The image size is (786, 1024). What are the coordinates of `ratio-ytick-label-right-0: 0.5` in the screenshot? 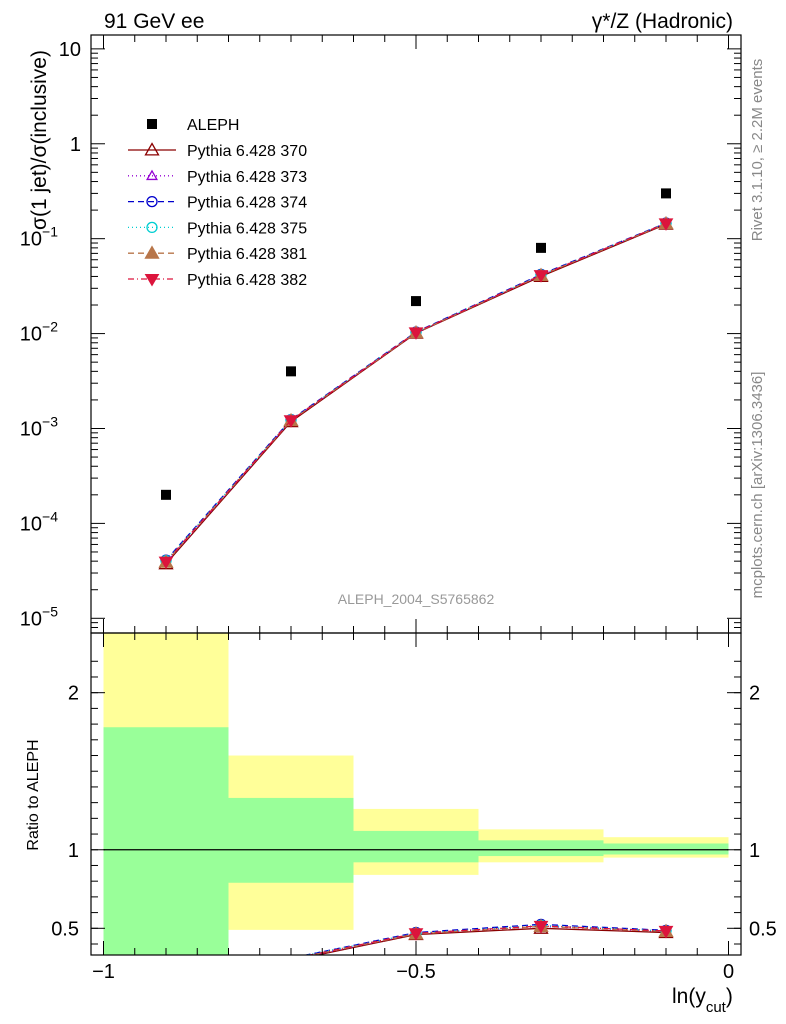 It's located at (763, 929).